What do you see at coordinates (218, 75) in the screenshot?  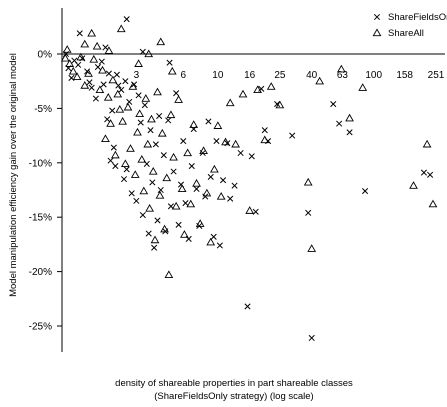 I see `x-tick-label: 10` at bounding box center [218, 75].